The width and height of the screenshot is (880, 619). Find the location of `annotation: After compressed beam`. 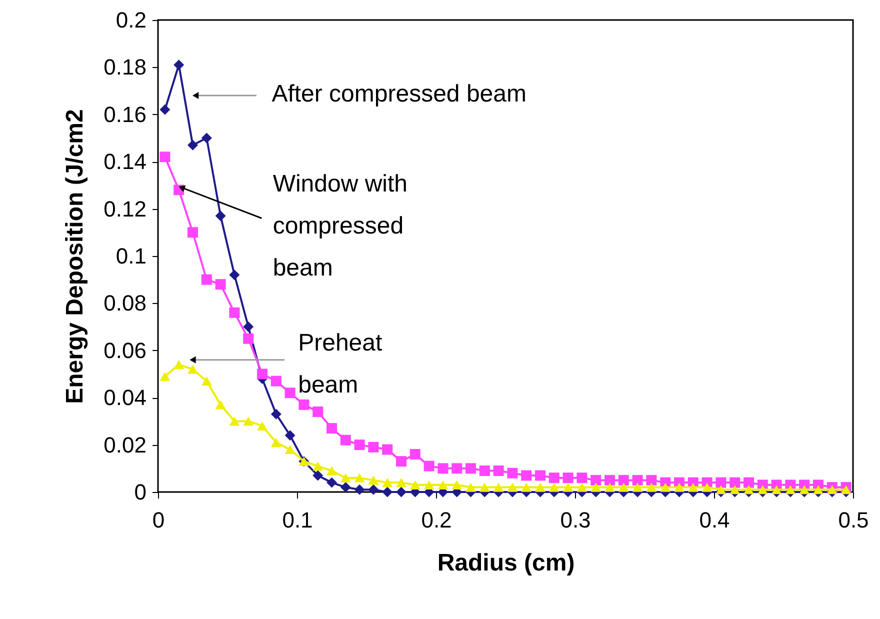

annotation: After compressed beam is located at coordinates (399, 94).